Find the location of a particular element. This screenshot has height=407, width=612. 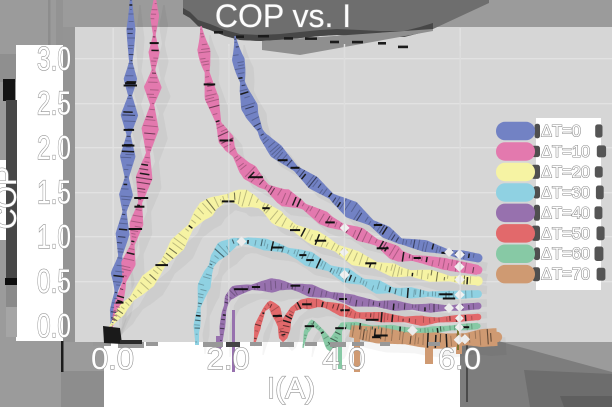

svg-text: ΔT=10 is located at coordinates (565, 152).